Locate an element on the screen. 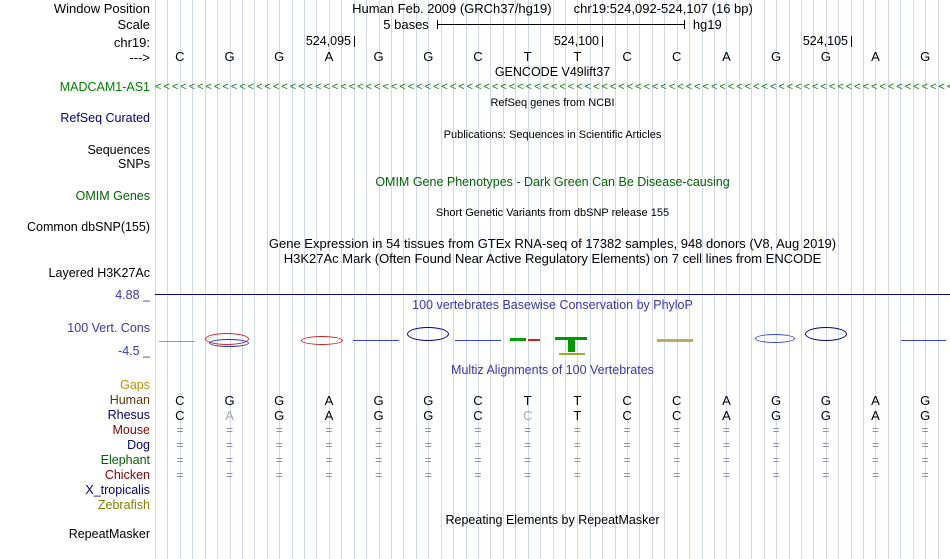 Image resolution: width=950 pixels, height=559 pixels. repeatmasker-label: RepeatMasker is located at coordinates (109, 534).